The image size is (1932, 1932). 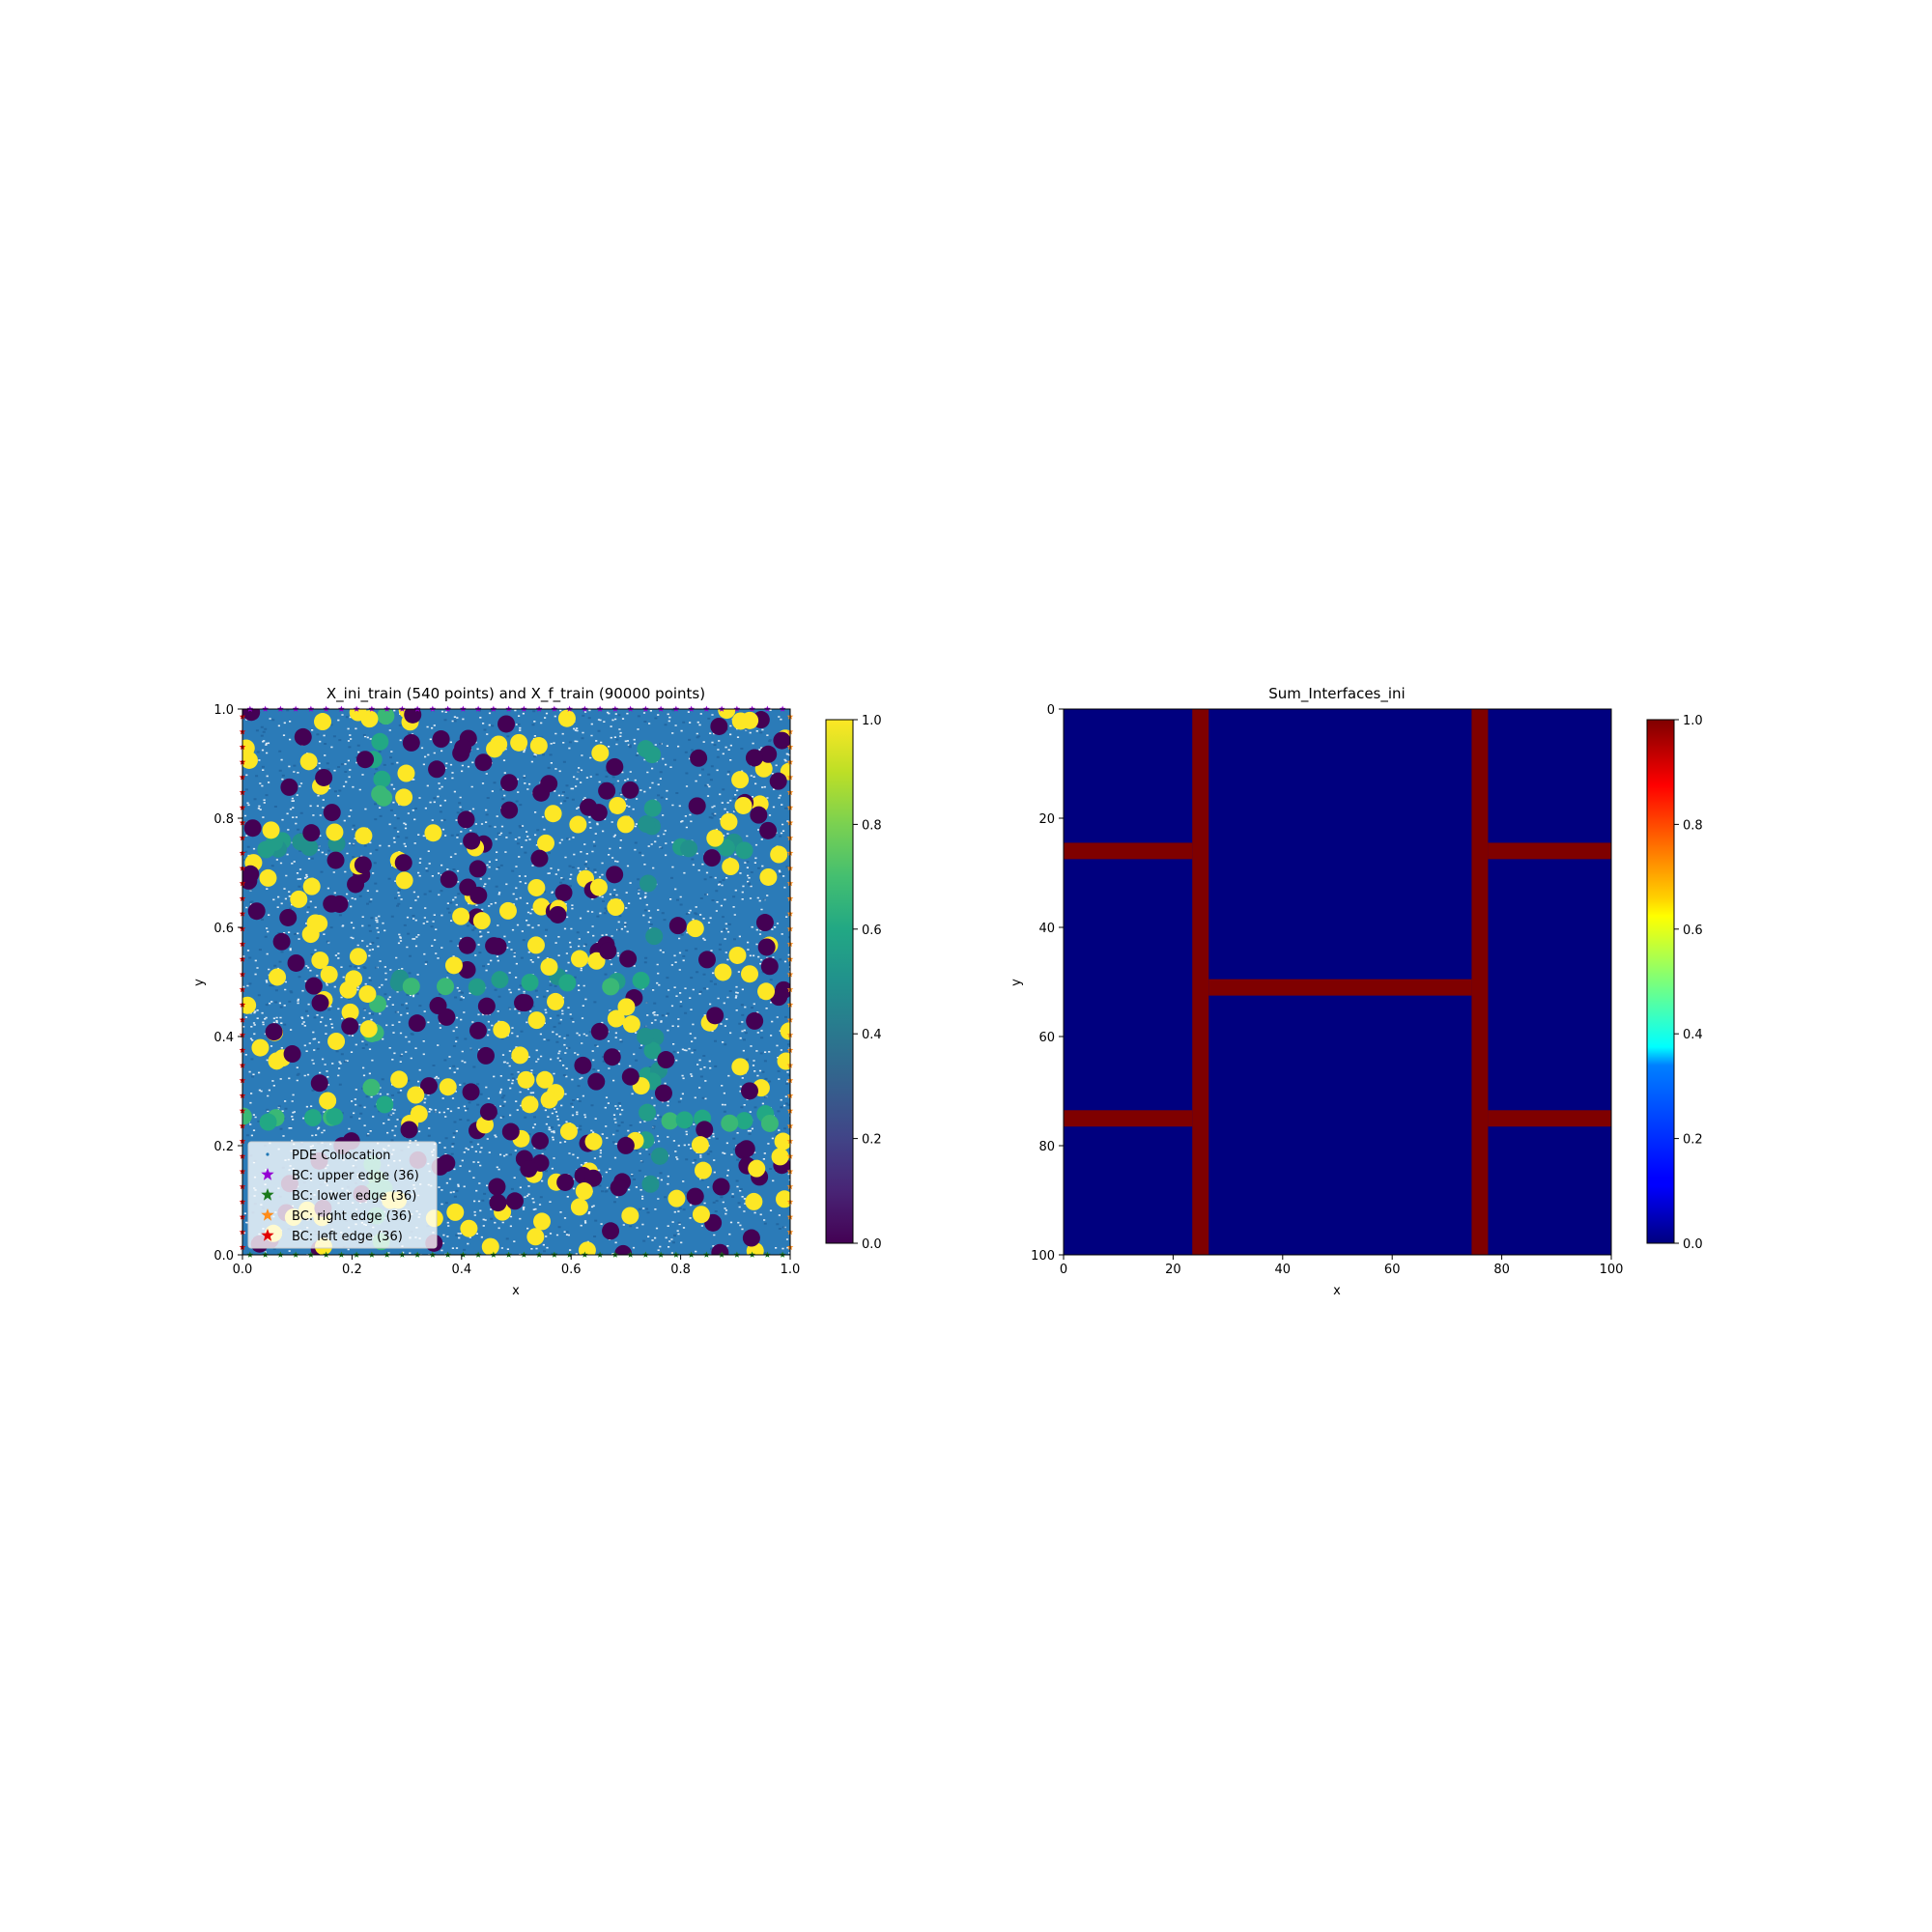 What do you see at coordinates (1016, 982) in the screenshot?
I see `heatmap-y-label: y` at bounding box center [1016, 982].